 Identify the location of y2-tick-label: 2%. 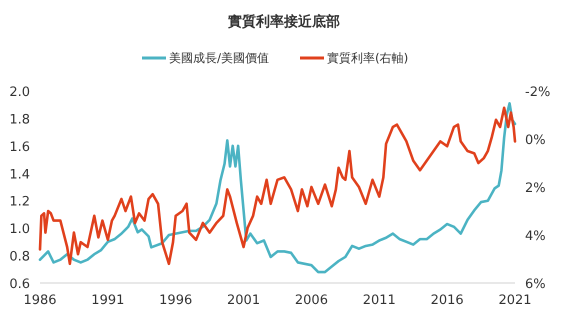
(535, 188).